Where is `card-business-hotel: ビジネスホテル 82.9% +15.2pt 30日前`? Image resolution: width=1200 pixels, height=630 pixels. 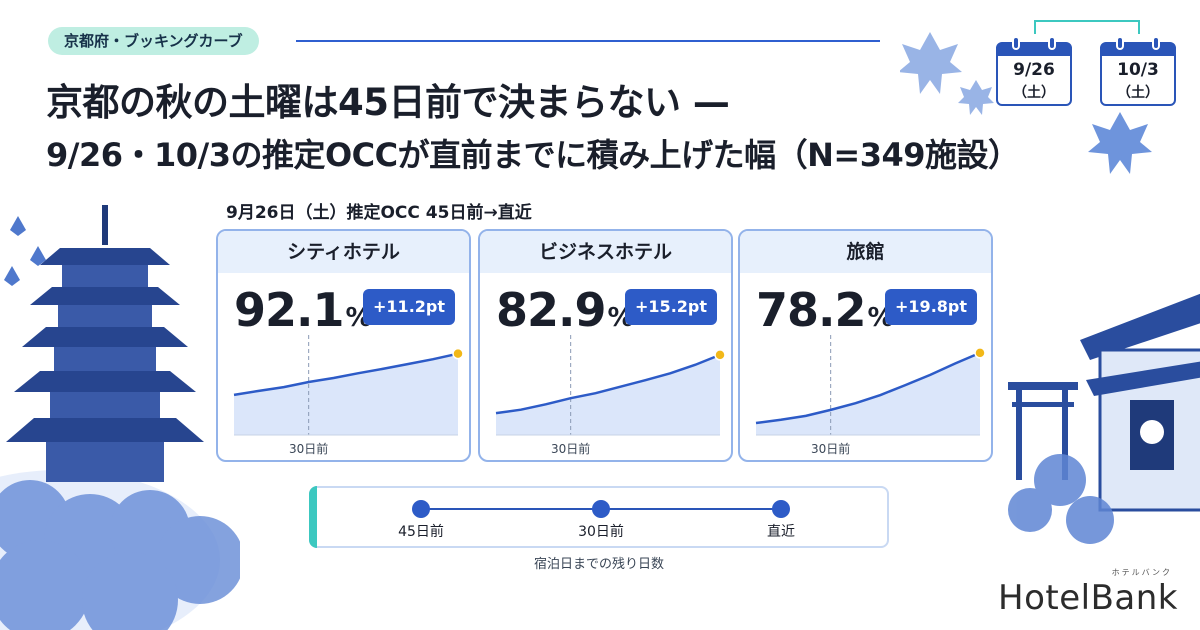
card-business-hotel: ビジネスホテル 82.9% +15.2pt 30日前 is located at coordinates (605, 345).